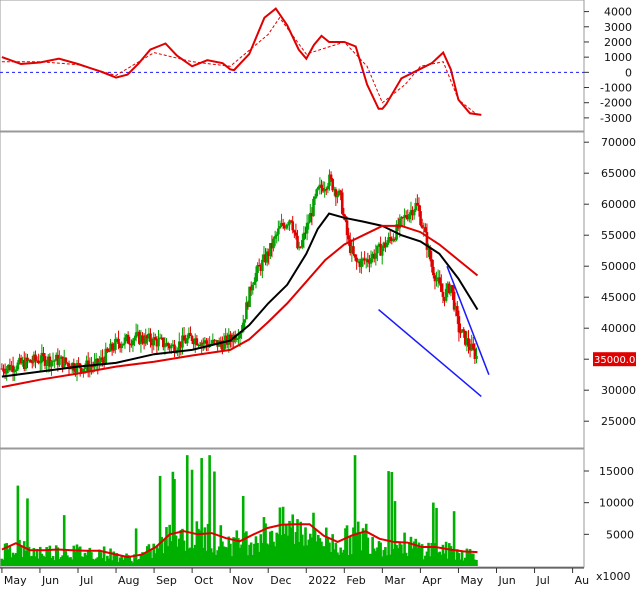 The width and height of the screenshot is (636, 589). I want to click on oscillator-tick-label: 0, so click(628, 72).